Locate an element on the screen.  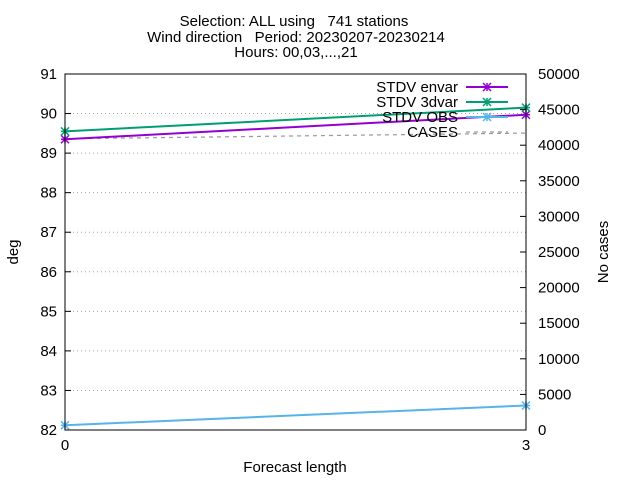
legend-marker-stdv-envar-stroke-d2 is located at coordinates (487, 87).